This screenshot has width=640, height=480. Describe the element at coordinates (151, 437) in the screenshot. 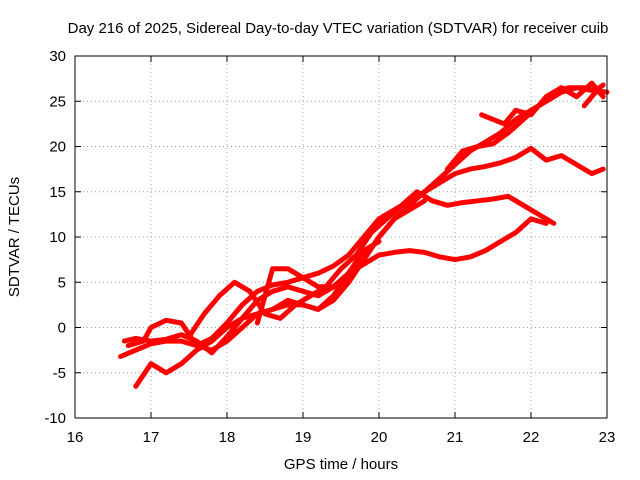

I see `x-tick-label: 17` at that location.